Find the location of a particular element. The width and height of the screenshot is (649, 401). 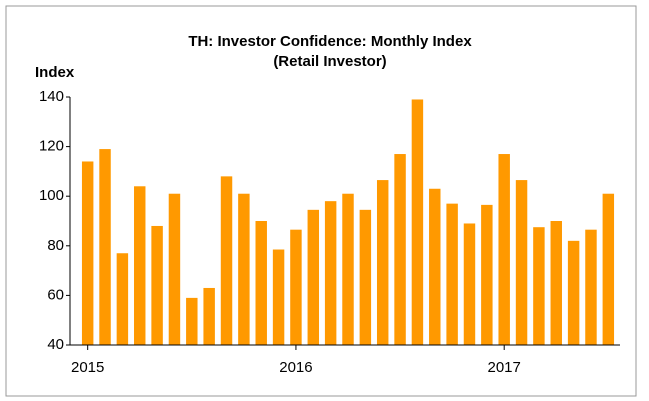

y-tick-label: 120 is located at coordinates (51, 146).